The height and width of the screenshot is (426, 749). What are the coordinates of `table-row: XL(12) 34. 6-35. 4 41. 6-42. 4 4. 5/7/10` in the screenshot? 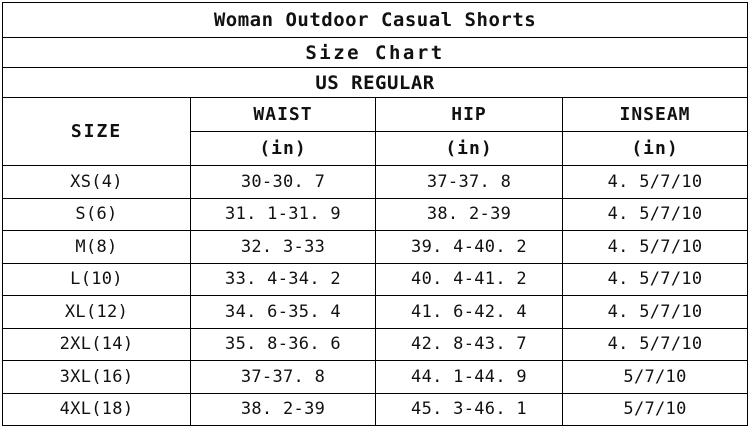 It's located at (375, 312).